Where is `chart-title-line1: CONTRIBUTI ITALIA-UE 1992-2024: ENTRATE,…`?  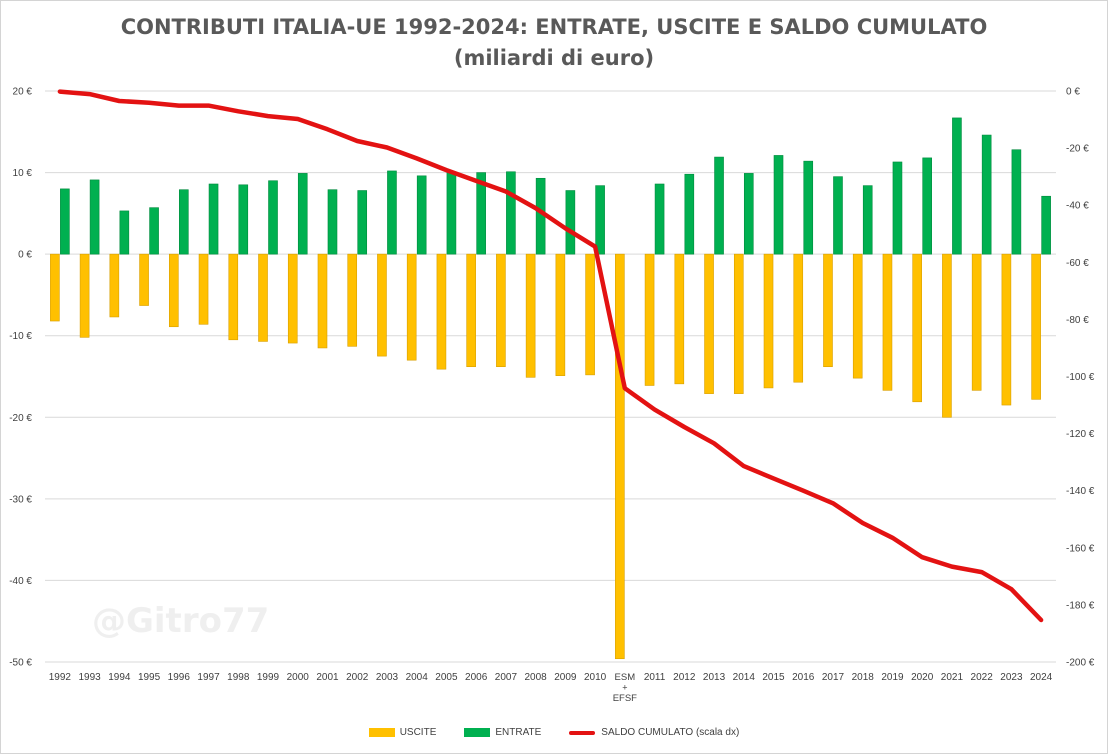 chart-title-line1: CONTRIBUTI ITALIA-UE 1992-2024: ENTRATE,… is located at coordinates (554, 27).